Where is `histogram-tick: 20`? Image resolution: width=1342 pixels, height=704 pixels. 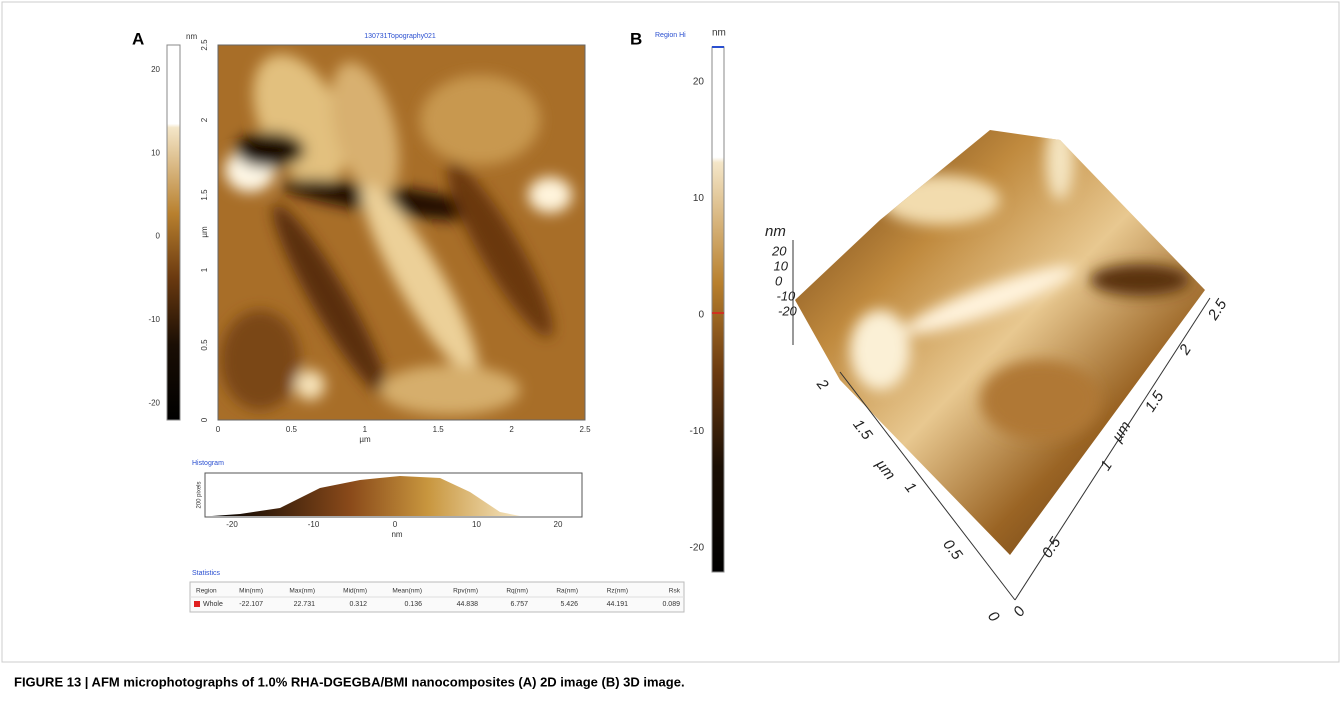
histogram-tick: 20 is located at coordinates (558, 524).